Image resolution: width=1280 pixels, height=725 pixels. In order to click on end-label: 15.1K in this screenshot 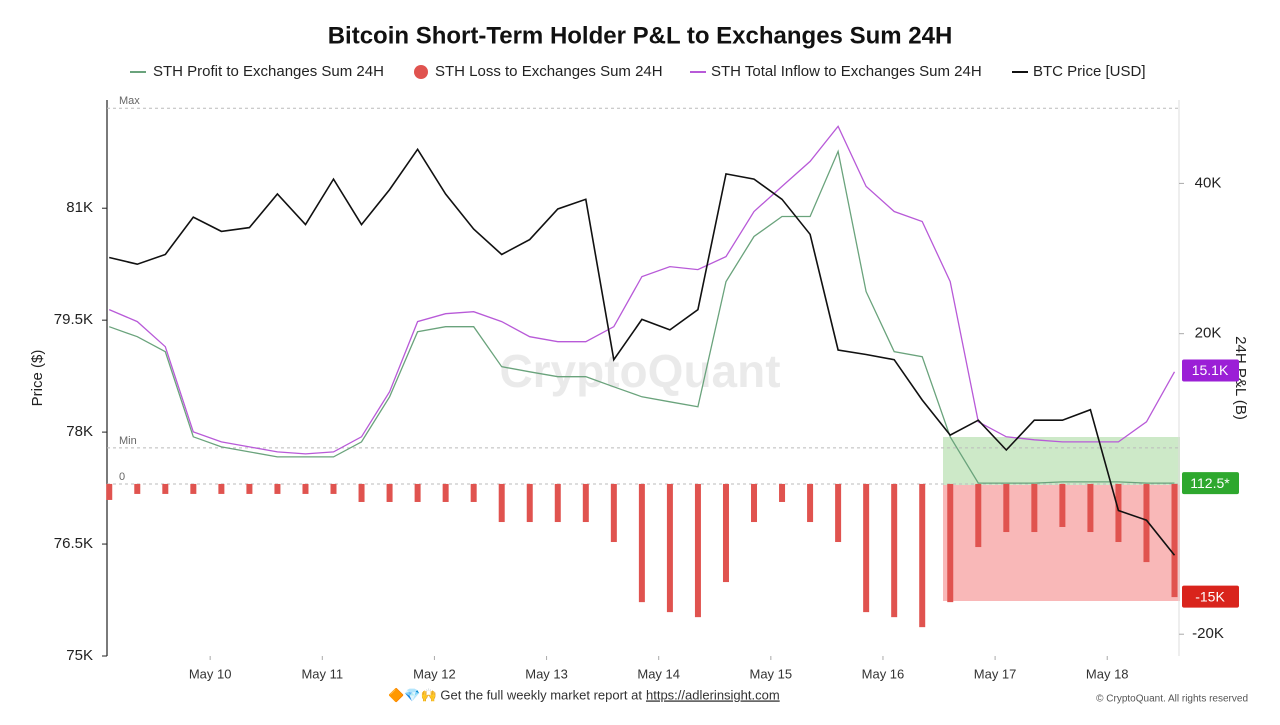, I will do `click(1210, 370)`.